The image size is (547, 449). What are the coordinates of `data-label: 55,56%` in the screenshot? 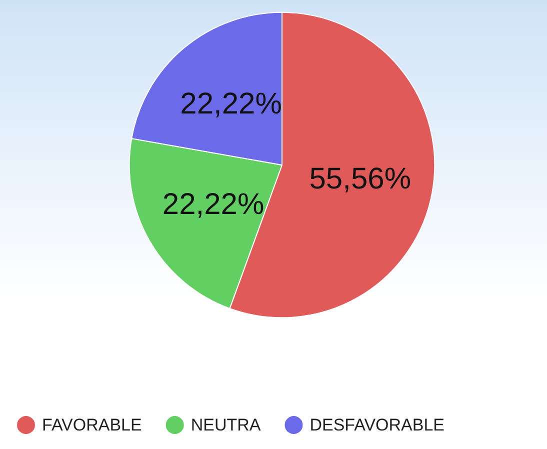 It's located at (360, 179).